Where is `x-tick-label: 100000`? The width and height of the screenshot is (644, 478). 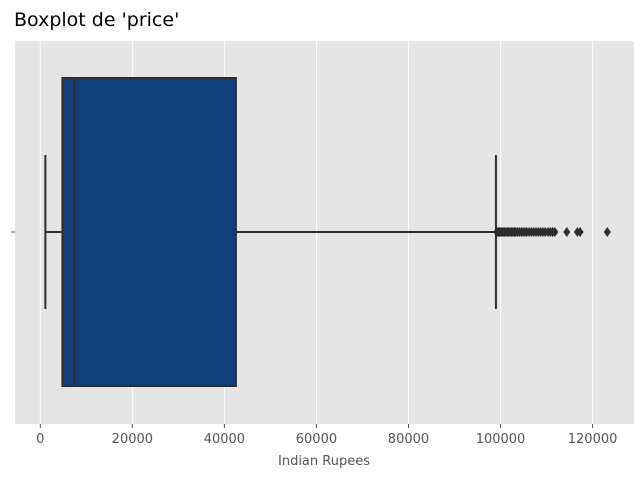
x-tick-label: 100000 is located at coordinates (501, 439).